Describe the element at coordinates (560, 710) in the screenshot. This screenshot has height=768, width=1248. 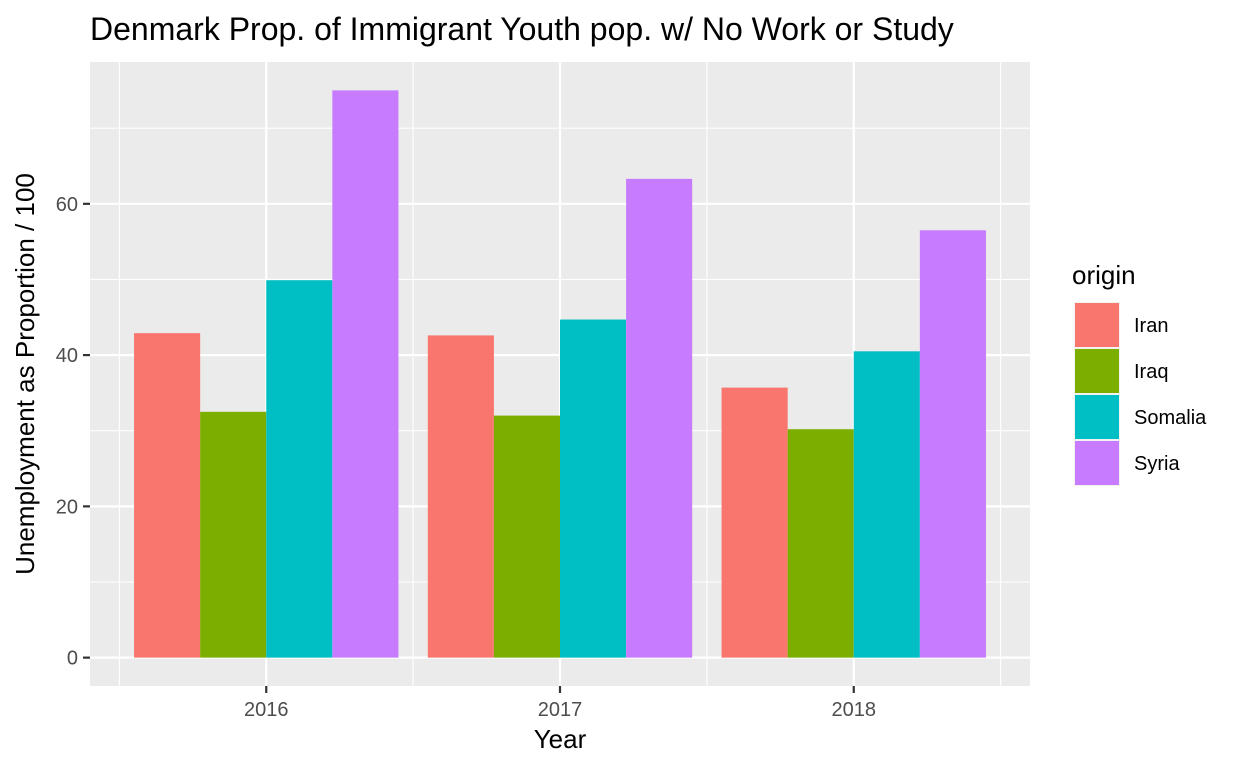
I see `x-tick-label: 2017` at that location.